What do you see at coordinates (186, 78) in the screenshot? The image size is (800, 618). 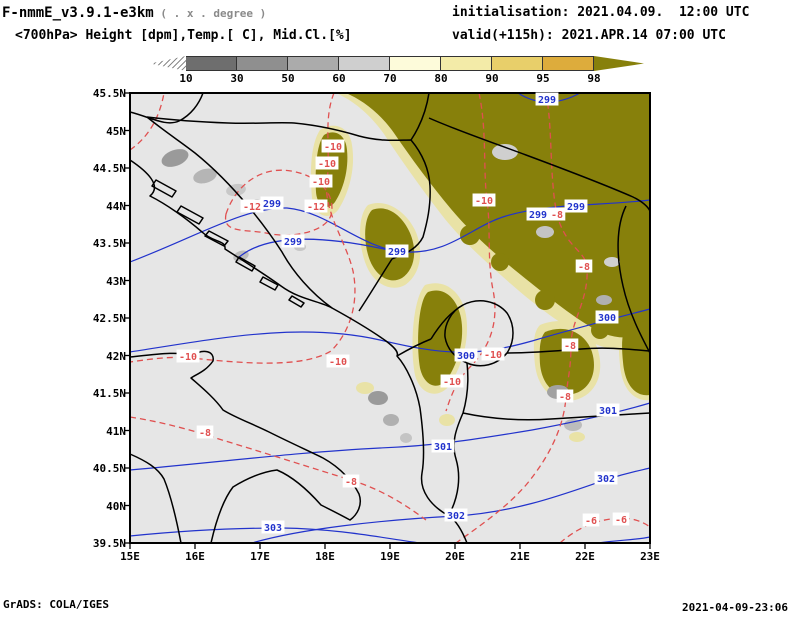 I see `colorbar-tick-label: 10` at bounding box center [186, 78].